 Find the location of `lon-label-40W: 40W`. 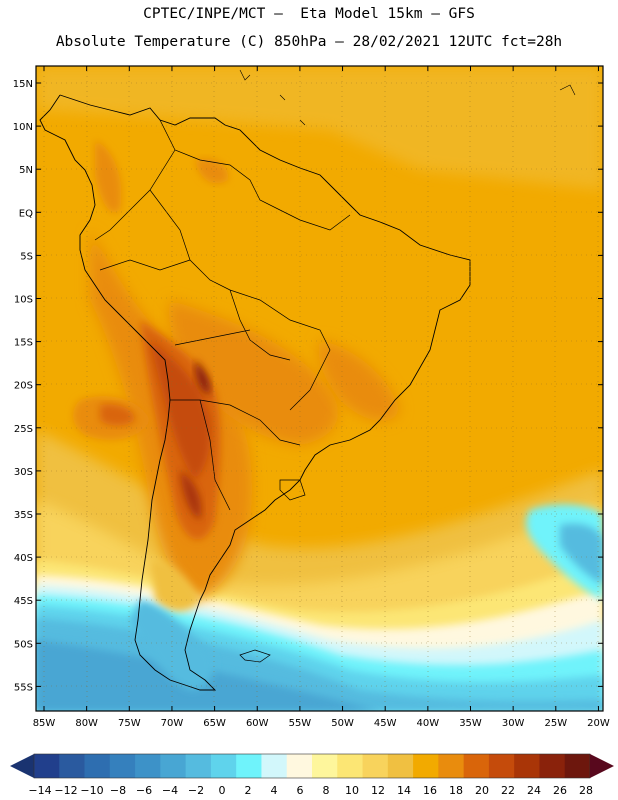

lon-label-40W: 40W is located at coordinates (428, 723).